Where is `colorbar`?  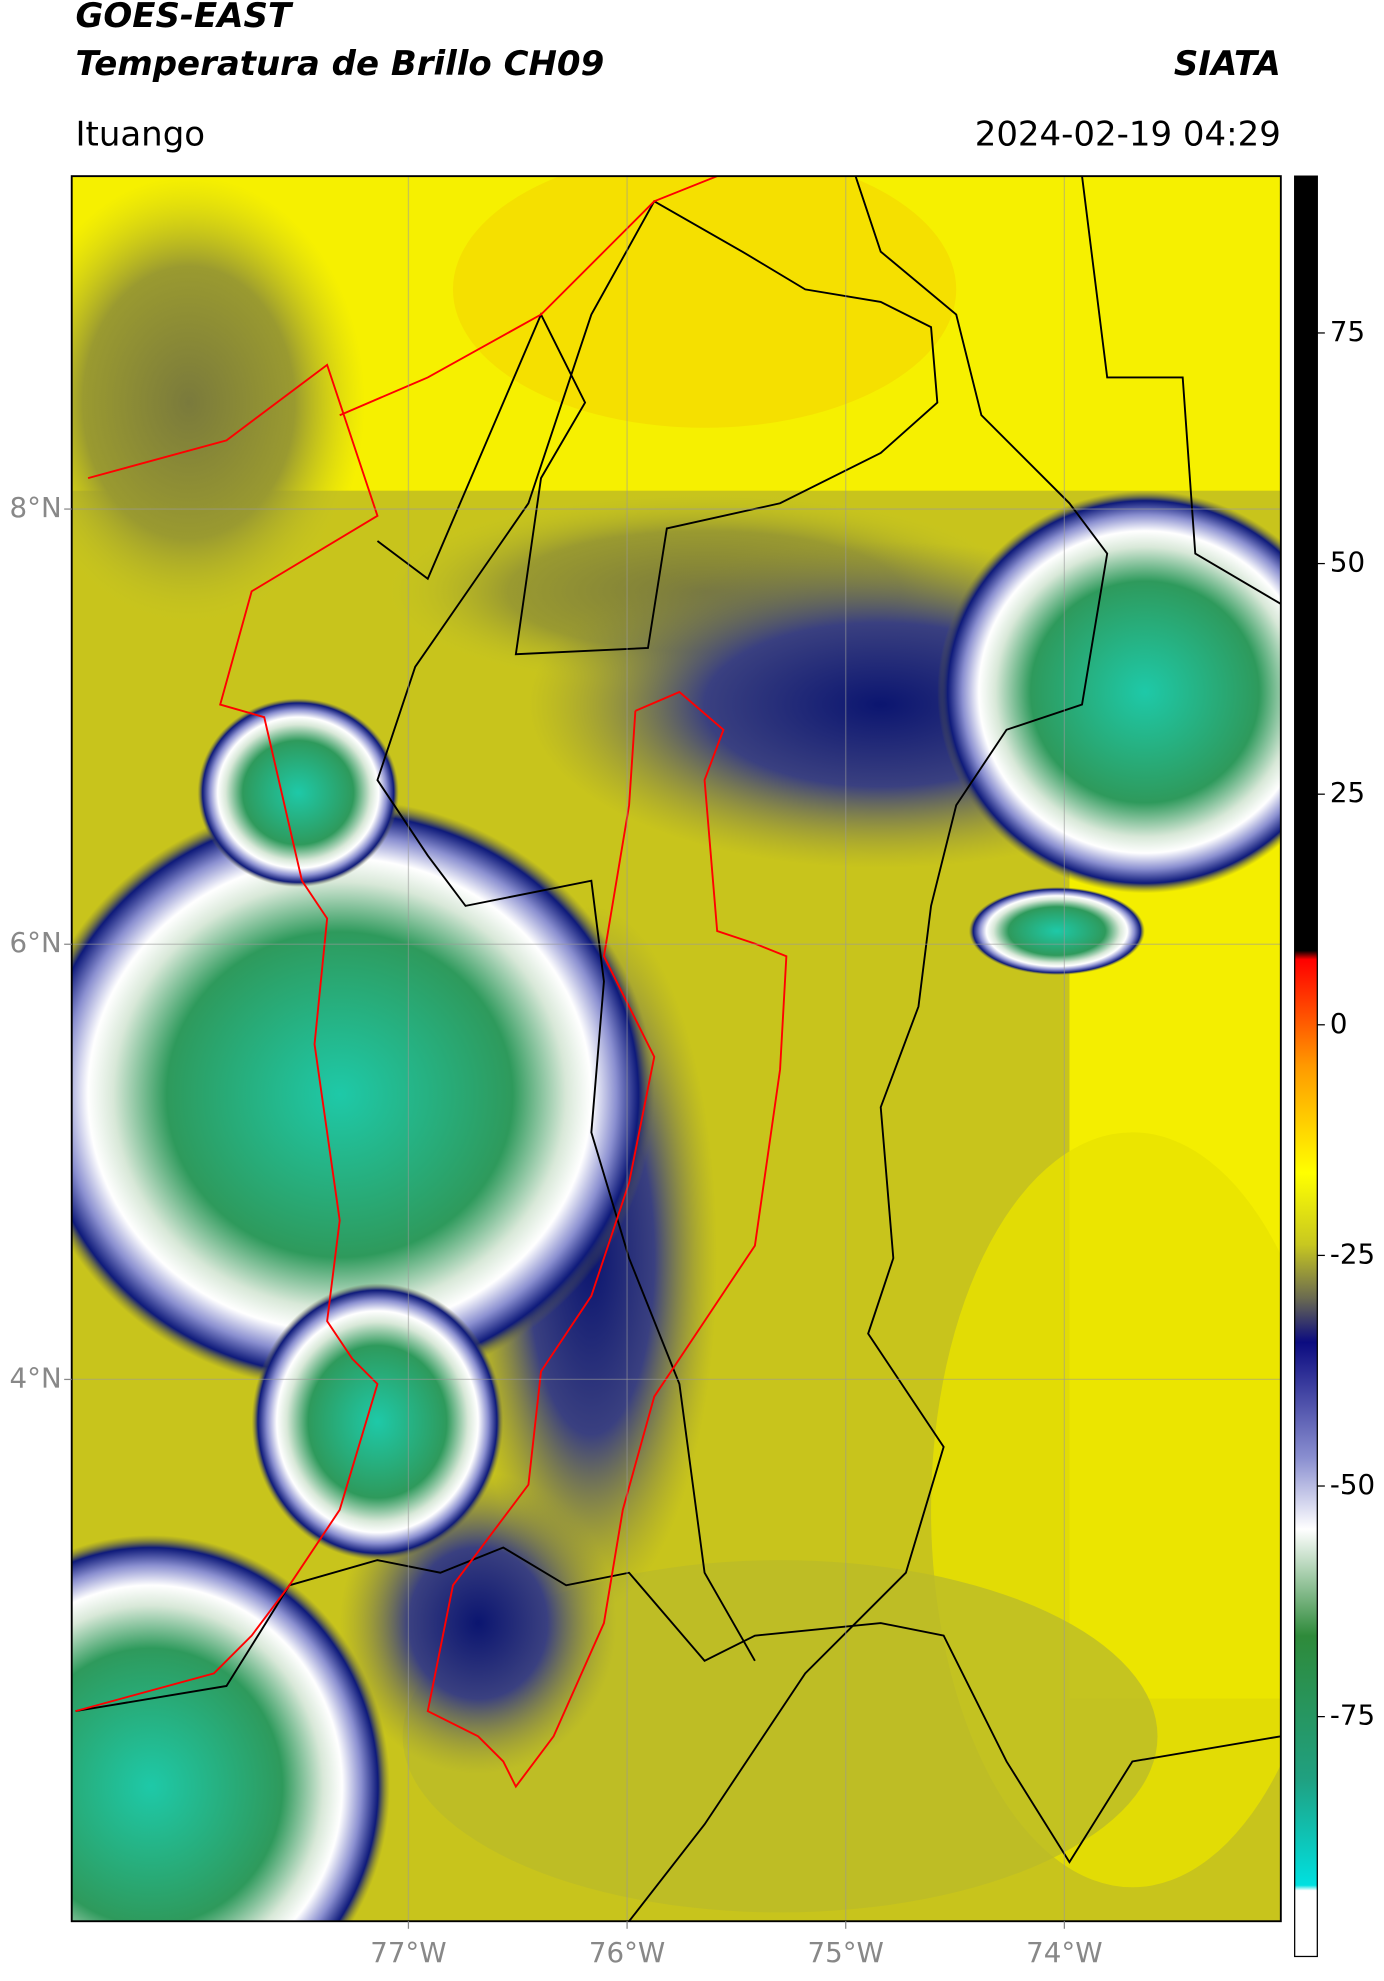 colorbar is located at coordinates (1306, 1066).